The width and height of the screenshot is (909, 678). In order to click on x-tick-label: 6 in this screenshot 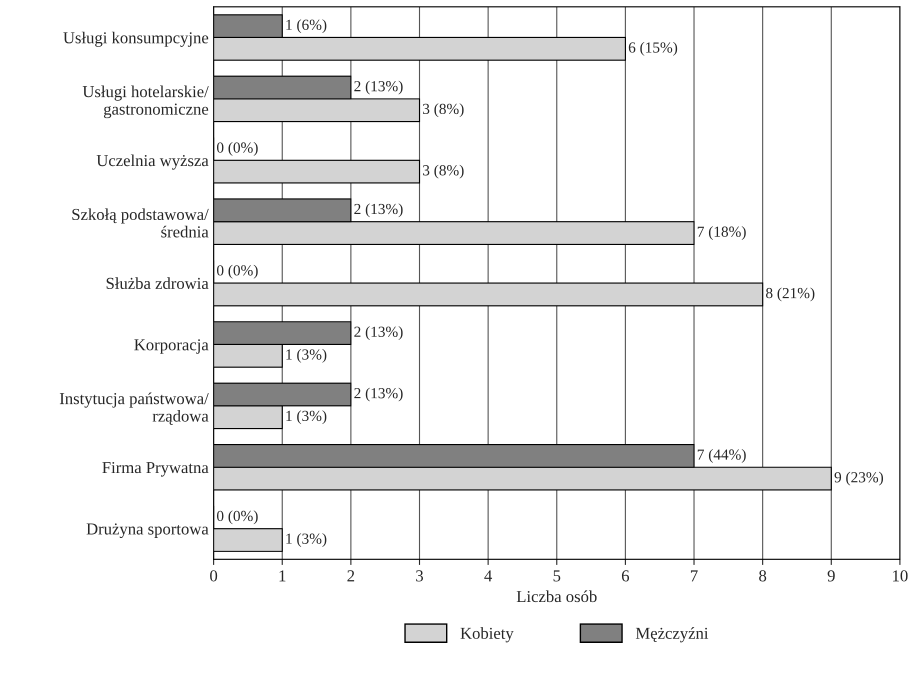, I will do `click(626, 576)`.